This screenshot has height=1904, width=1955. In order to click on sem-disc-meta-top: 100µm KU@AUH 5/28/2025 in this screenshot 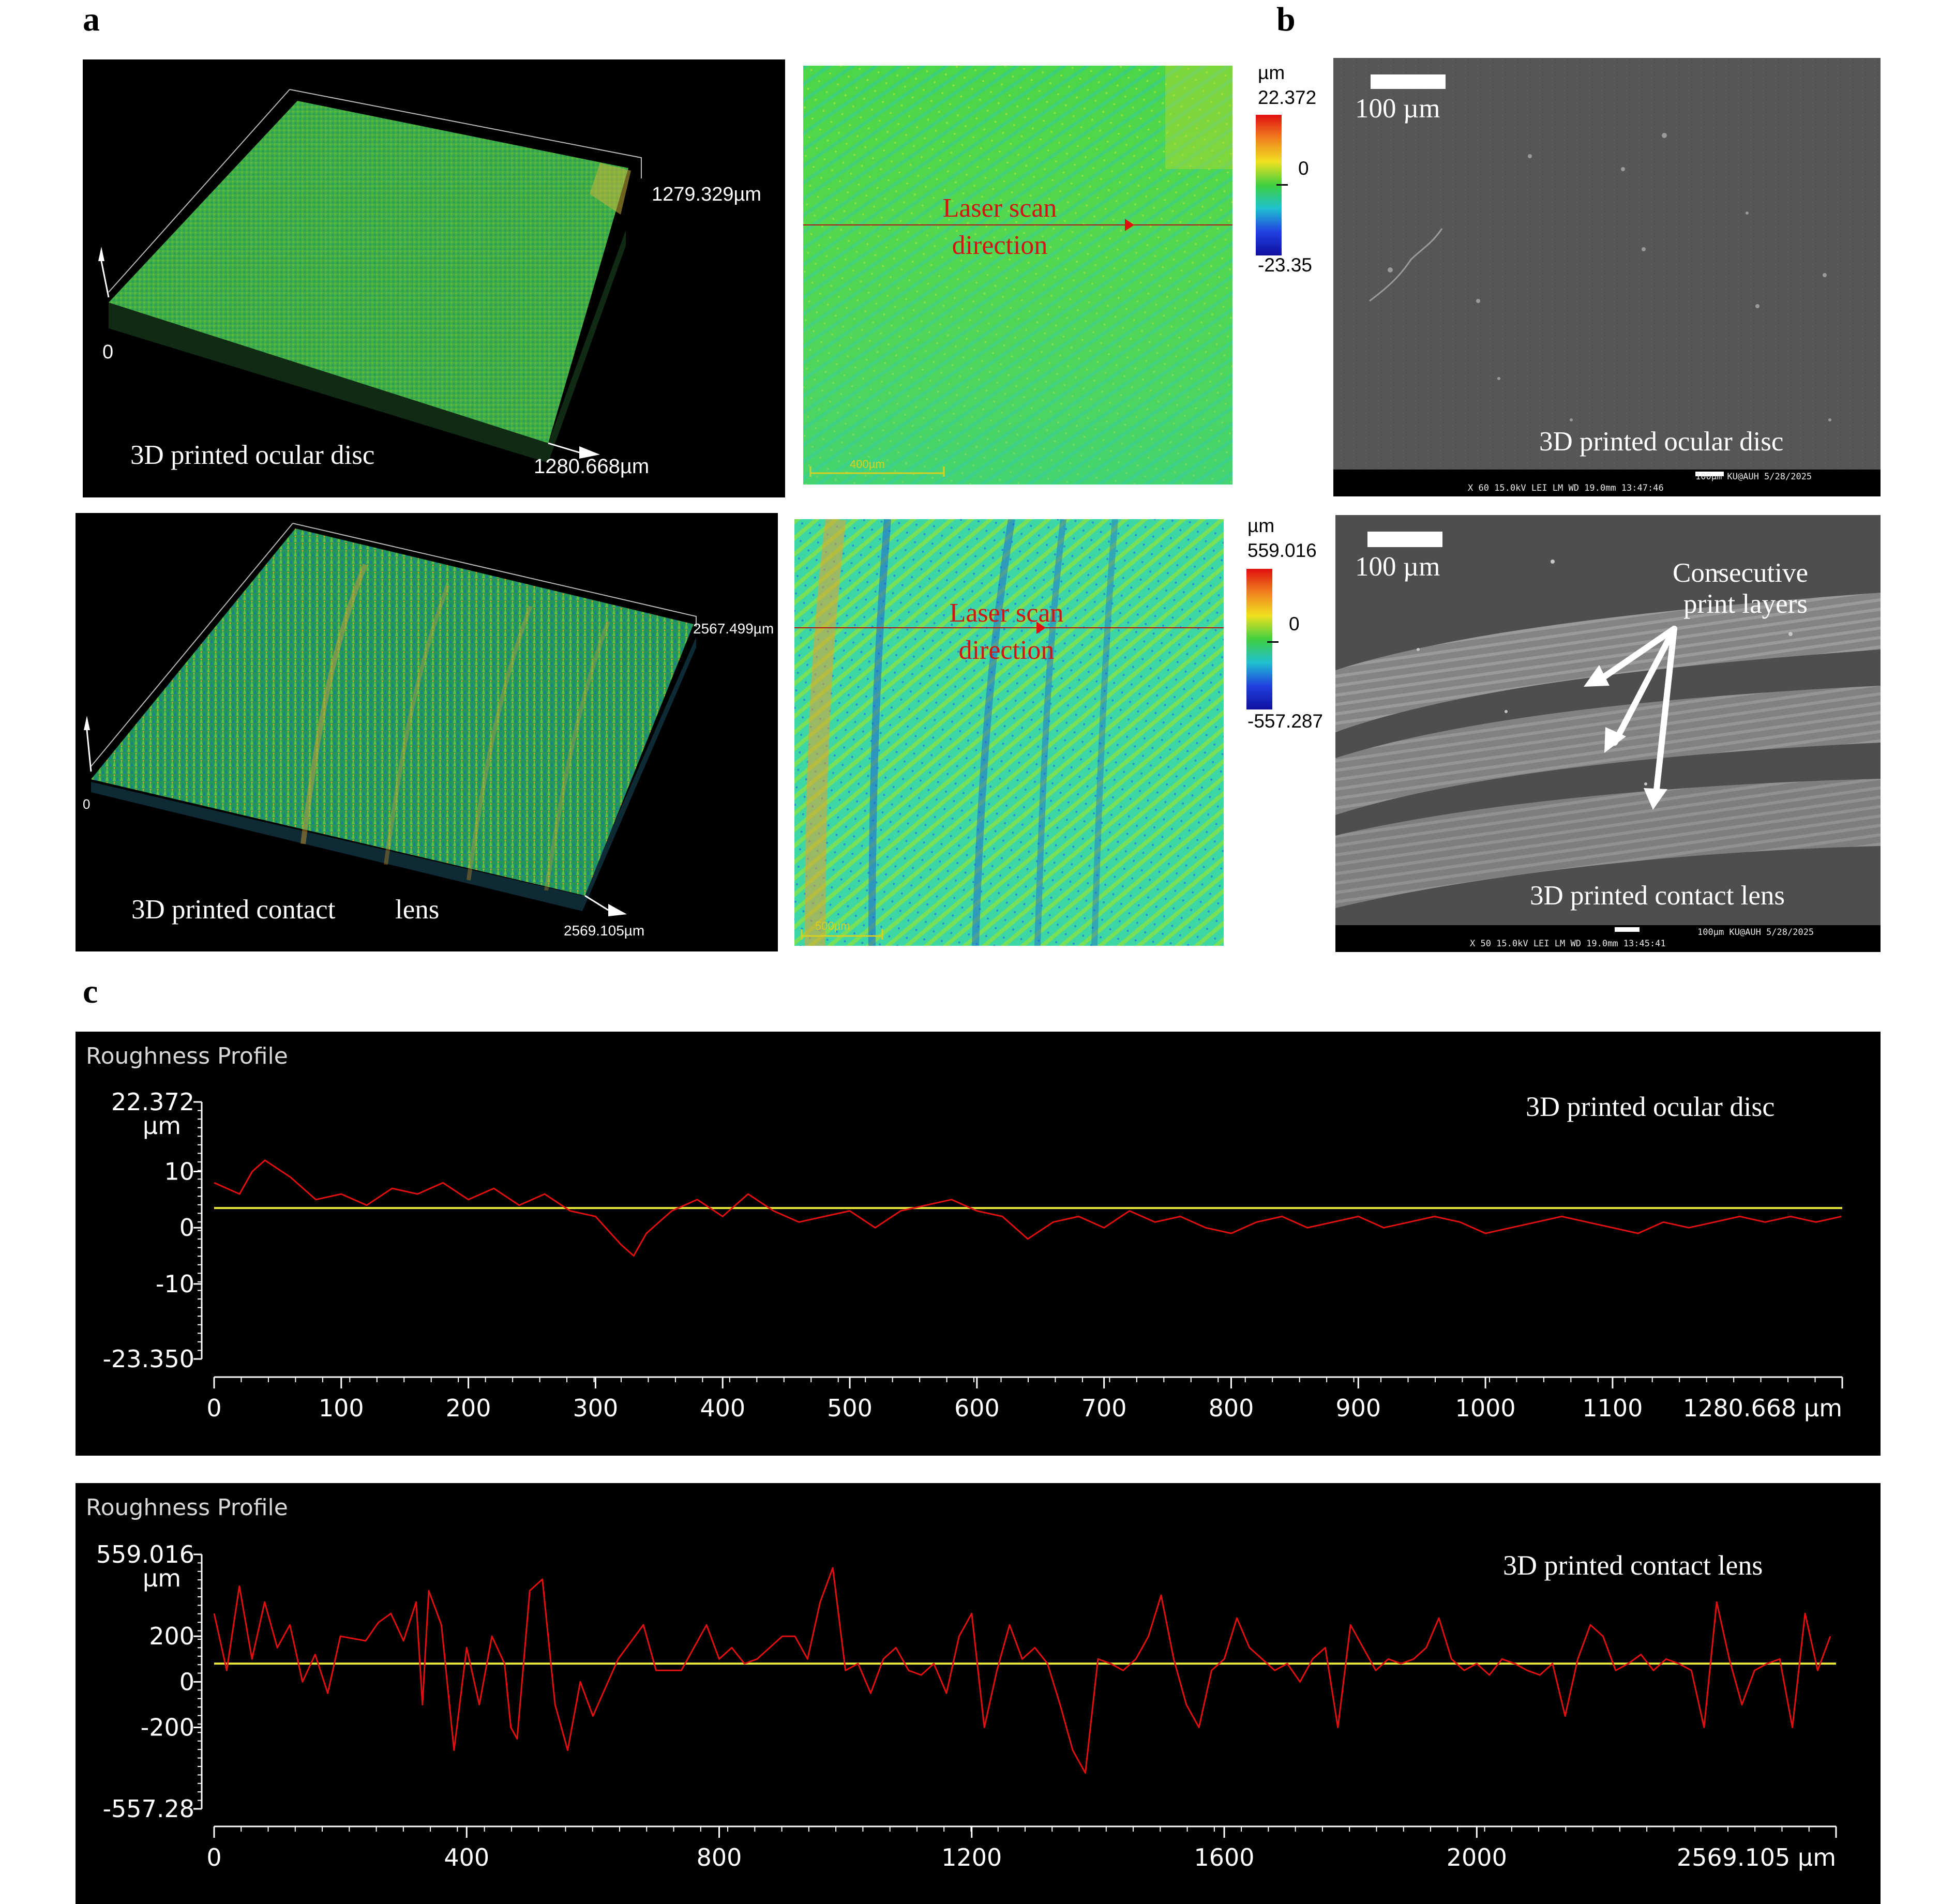, I will do `click(1754, 477)`.